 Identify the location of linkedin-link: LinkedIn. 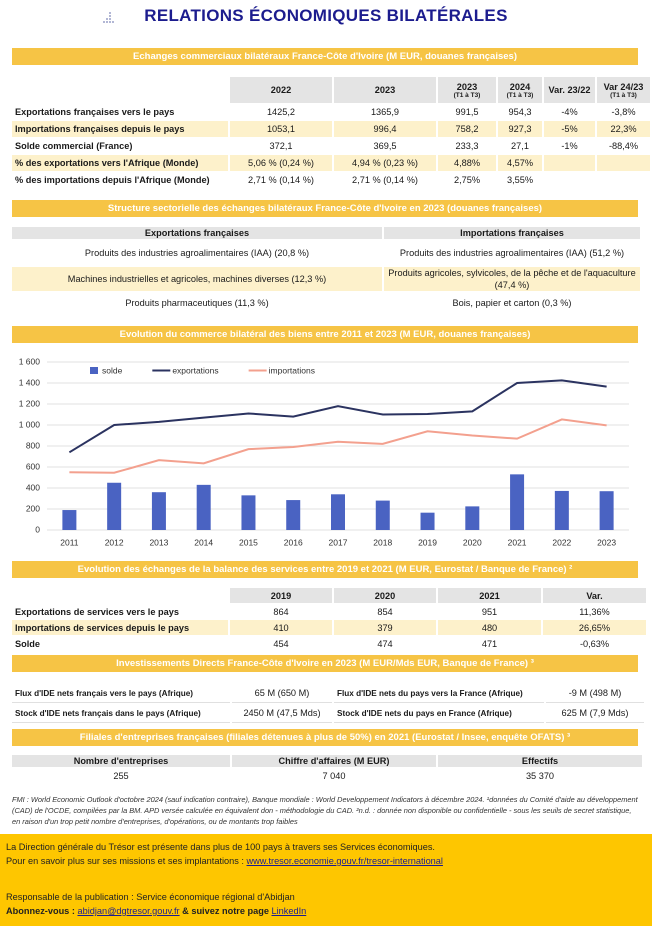
(289, 911).